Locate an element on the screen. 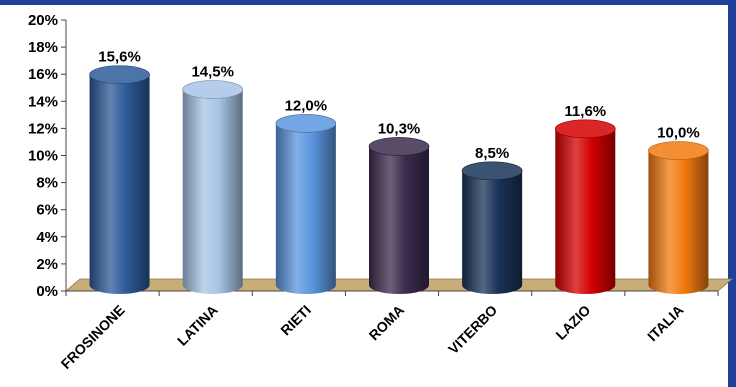 The height and width of the screenshot is (387, 736). data-label: 14,5% is located at coordinates (212, 72).